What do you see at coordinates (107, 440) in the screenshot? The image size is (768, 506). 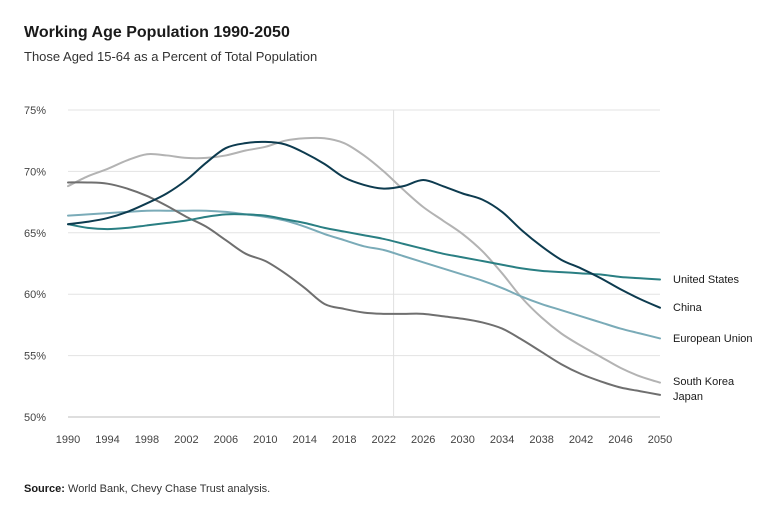 I see `x-tick-label: 1994` at bounding box center [107, 440].